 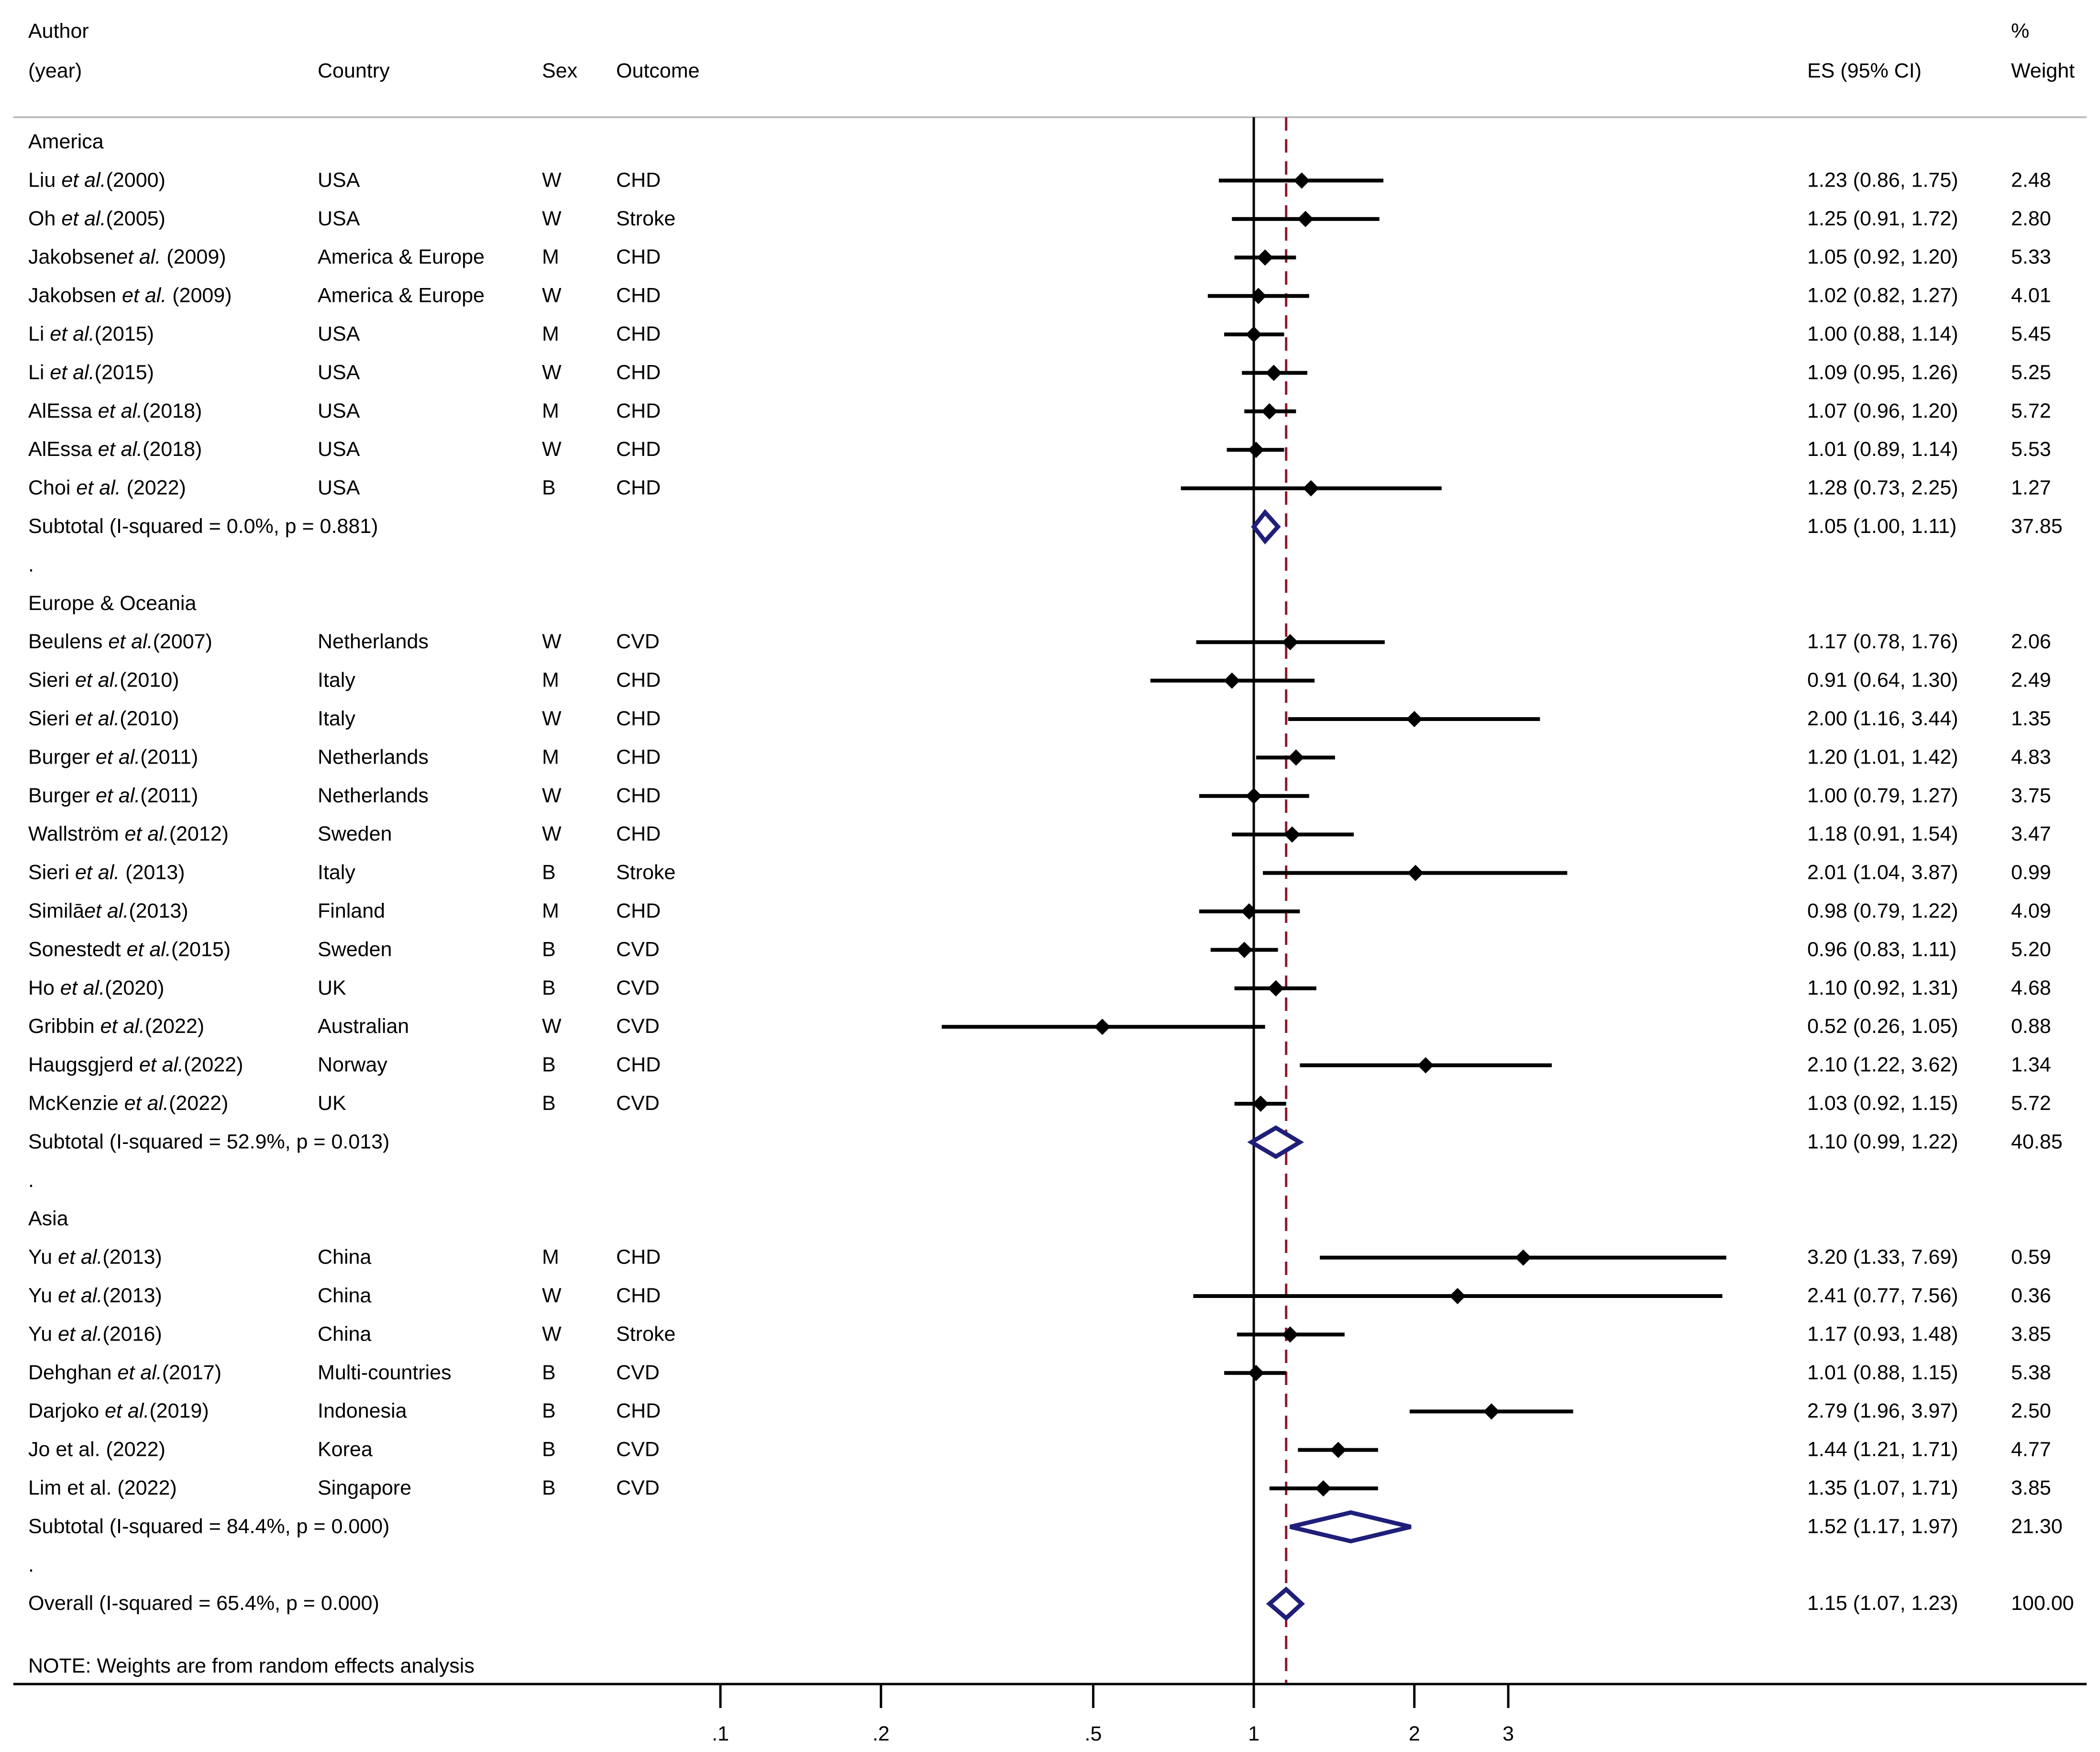 I want to click on study-weight: 3.85, so click(x=2031, y=1333).